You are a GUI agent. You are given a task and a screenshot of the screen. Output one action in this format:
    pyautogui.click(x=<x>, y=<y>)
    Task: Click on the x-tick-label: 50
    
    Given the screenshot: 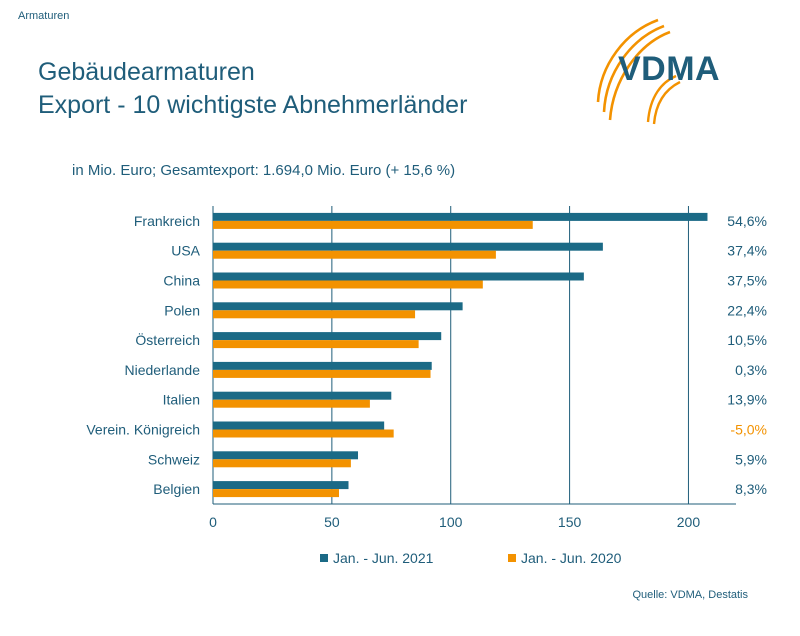 What is the action you would take?
    pyautogui.click(x=332, y=522)
    